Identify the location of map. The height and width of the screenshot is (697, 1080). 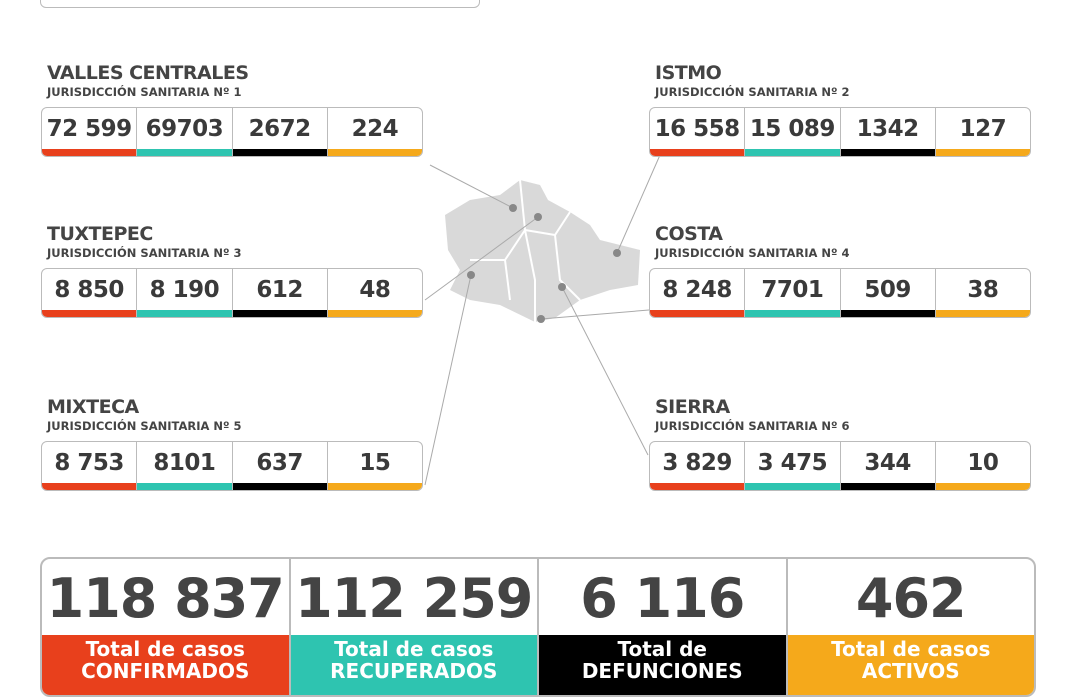
(542, 320).